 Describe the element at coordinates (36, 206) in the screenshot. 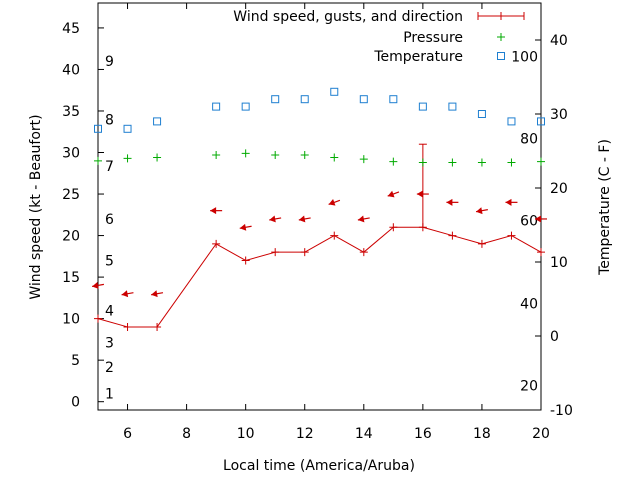

I see `y-axis-label: Wind speed (kt - Beaufort)` at that location.